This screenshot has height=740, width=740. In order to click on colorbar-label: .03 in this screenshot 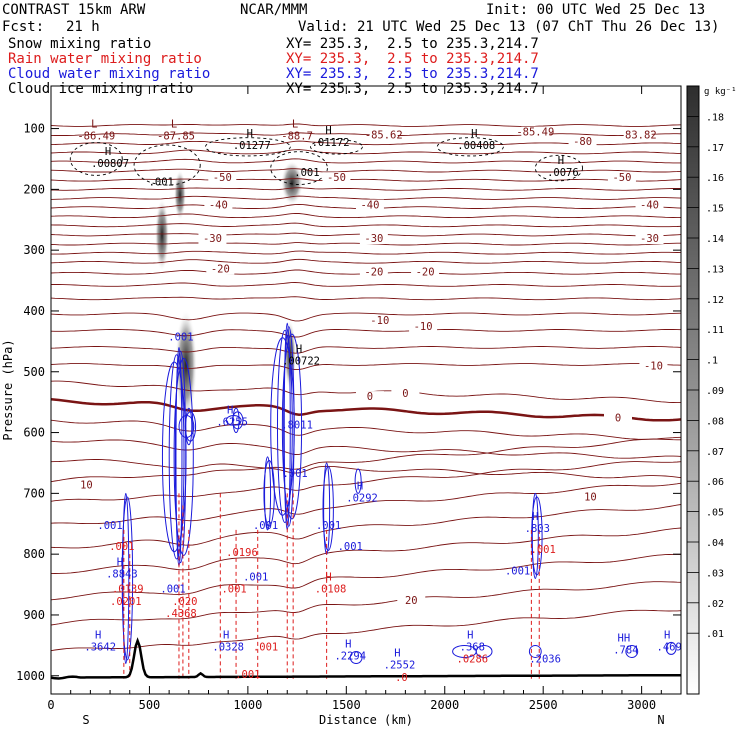, I will do `click(715, 573)`.